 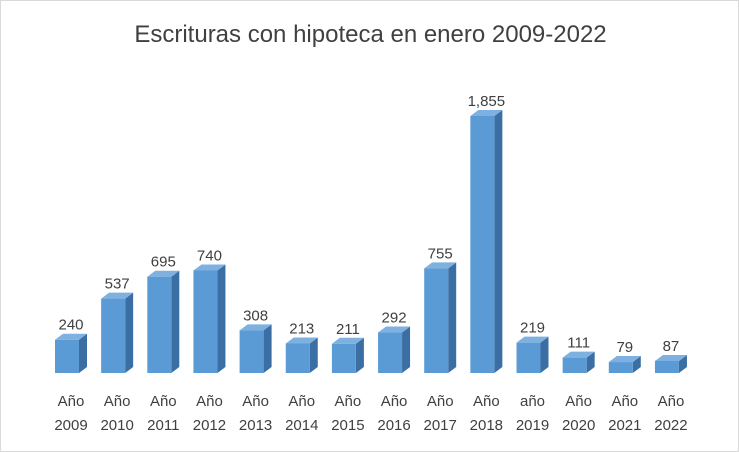 I want to click on x-tick-label-line1: año, so click(x=532, y=401).